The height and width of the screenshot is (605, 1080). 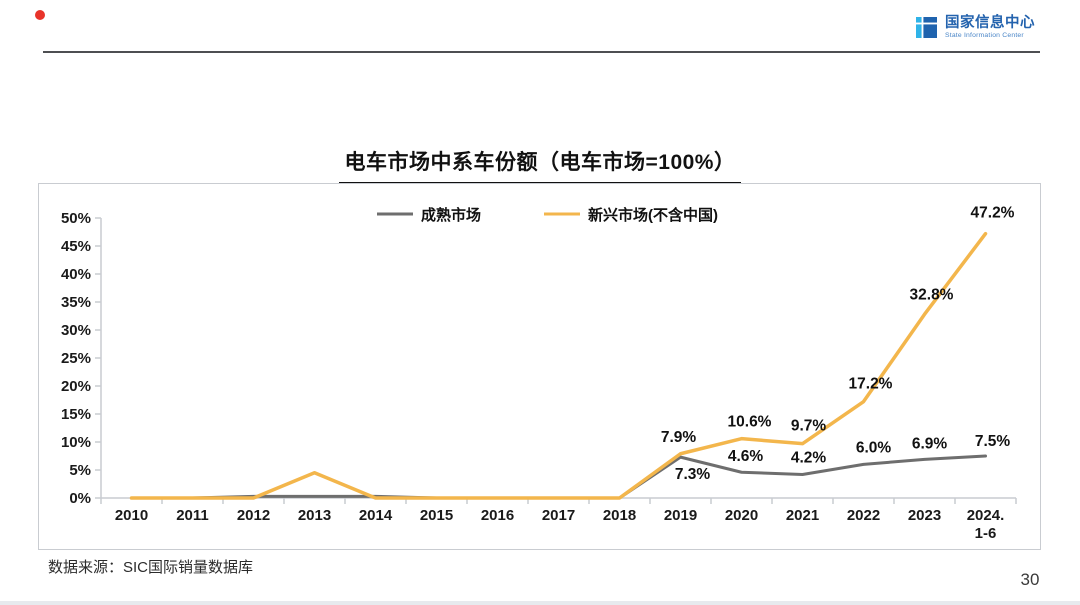 I want to click on x-axis-label: 2023, so click(x=924, y=515).